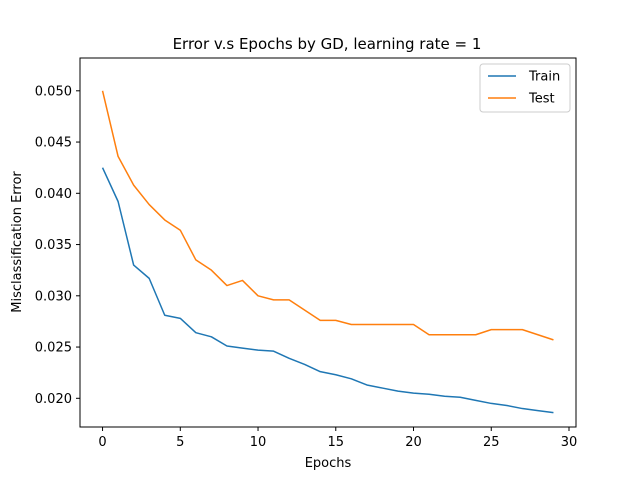 The height and width of the screenshot is (480, 640). Describe the element at coordinates (569, 442) in the screenshot. I see `x-tick-label: 30` at that location.